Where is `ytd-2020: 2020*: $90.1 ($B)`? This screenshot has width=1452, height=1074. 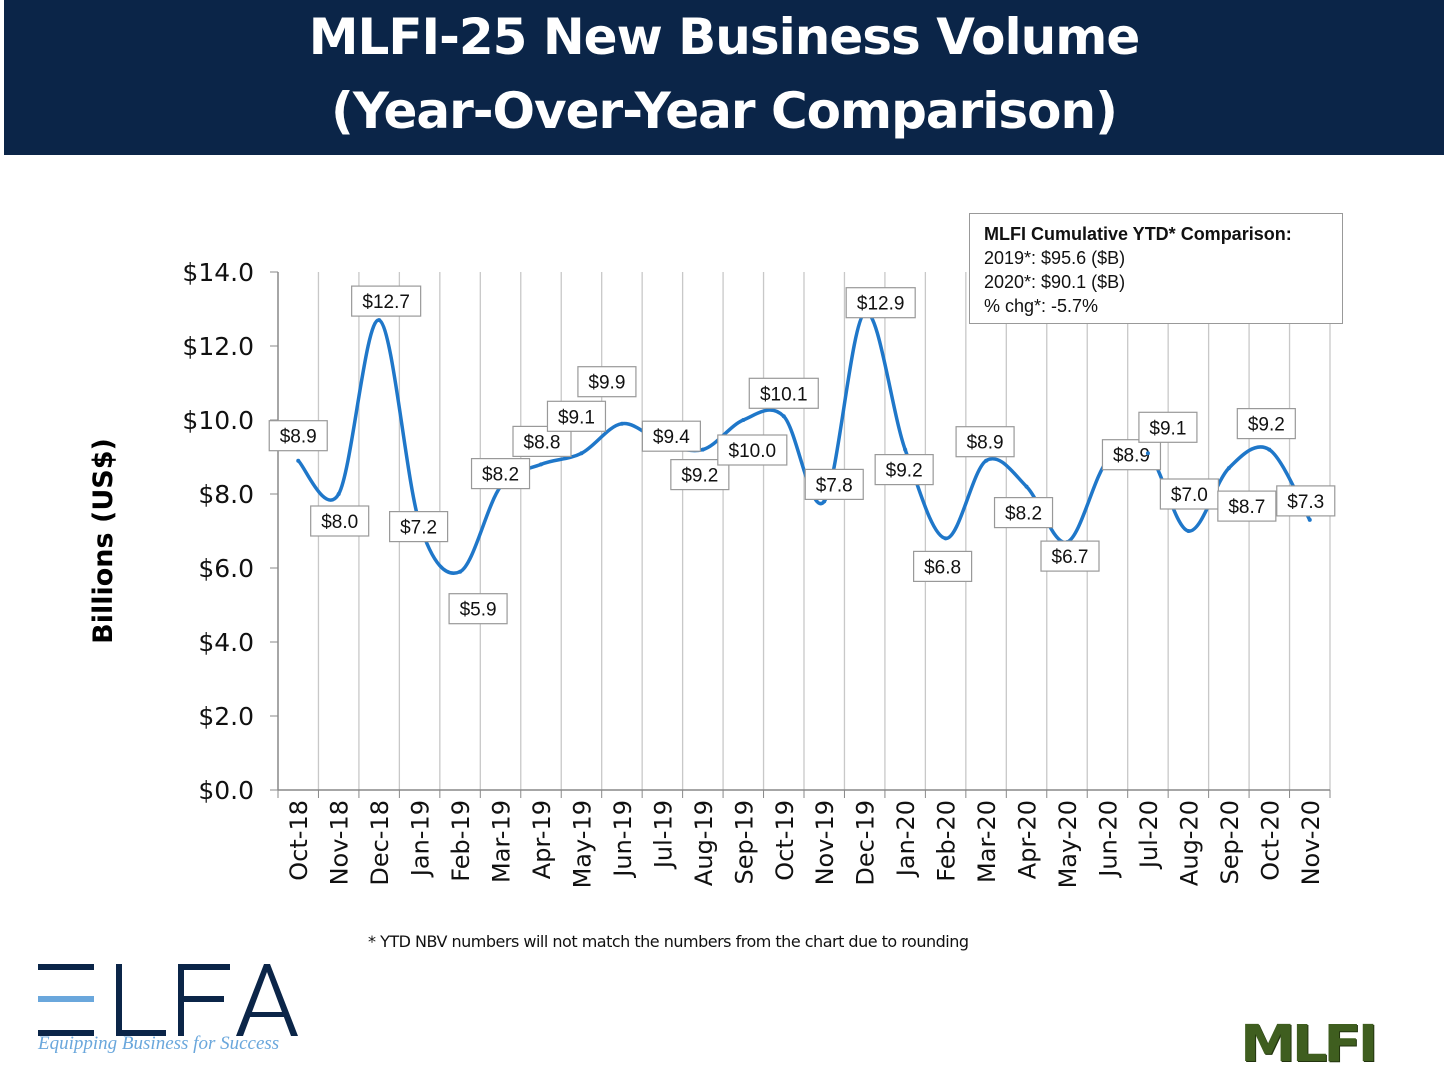 ytd-2020: 2020*: $90.1 ($B) is located at coordinates (1055, 282).